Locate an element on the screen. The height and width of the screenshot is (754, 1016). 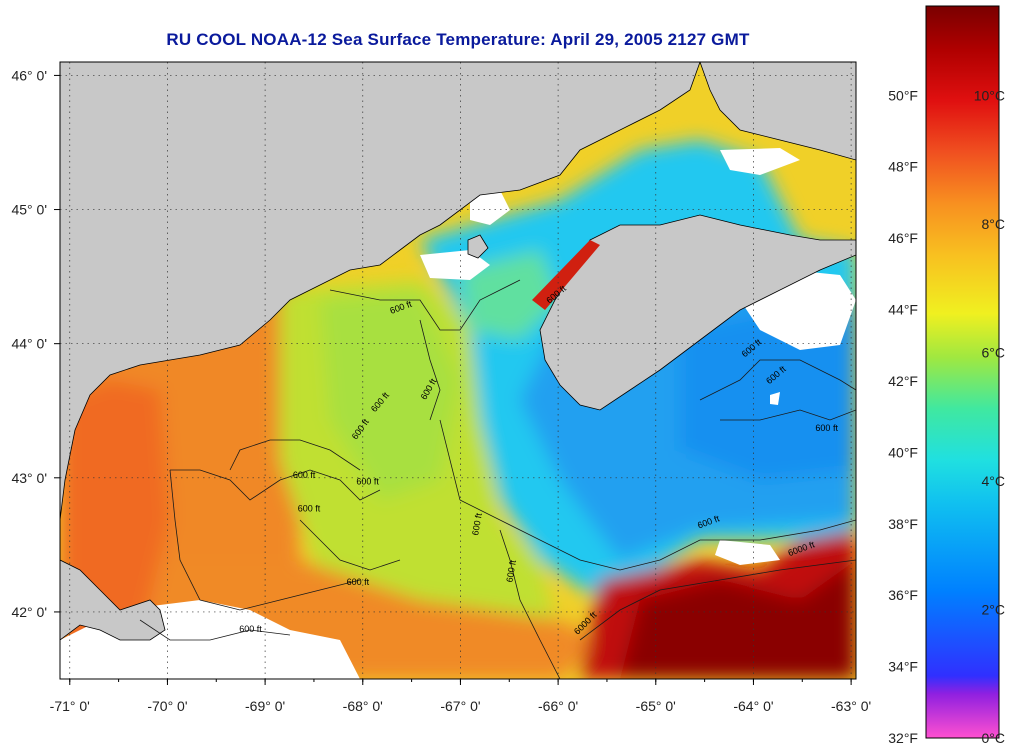
lon-tick-label: -68° 0' is located at coordinates (363, 706).